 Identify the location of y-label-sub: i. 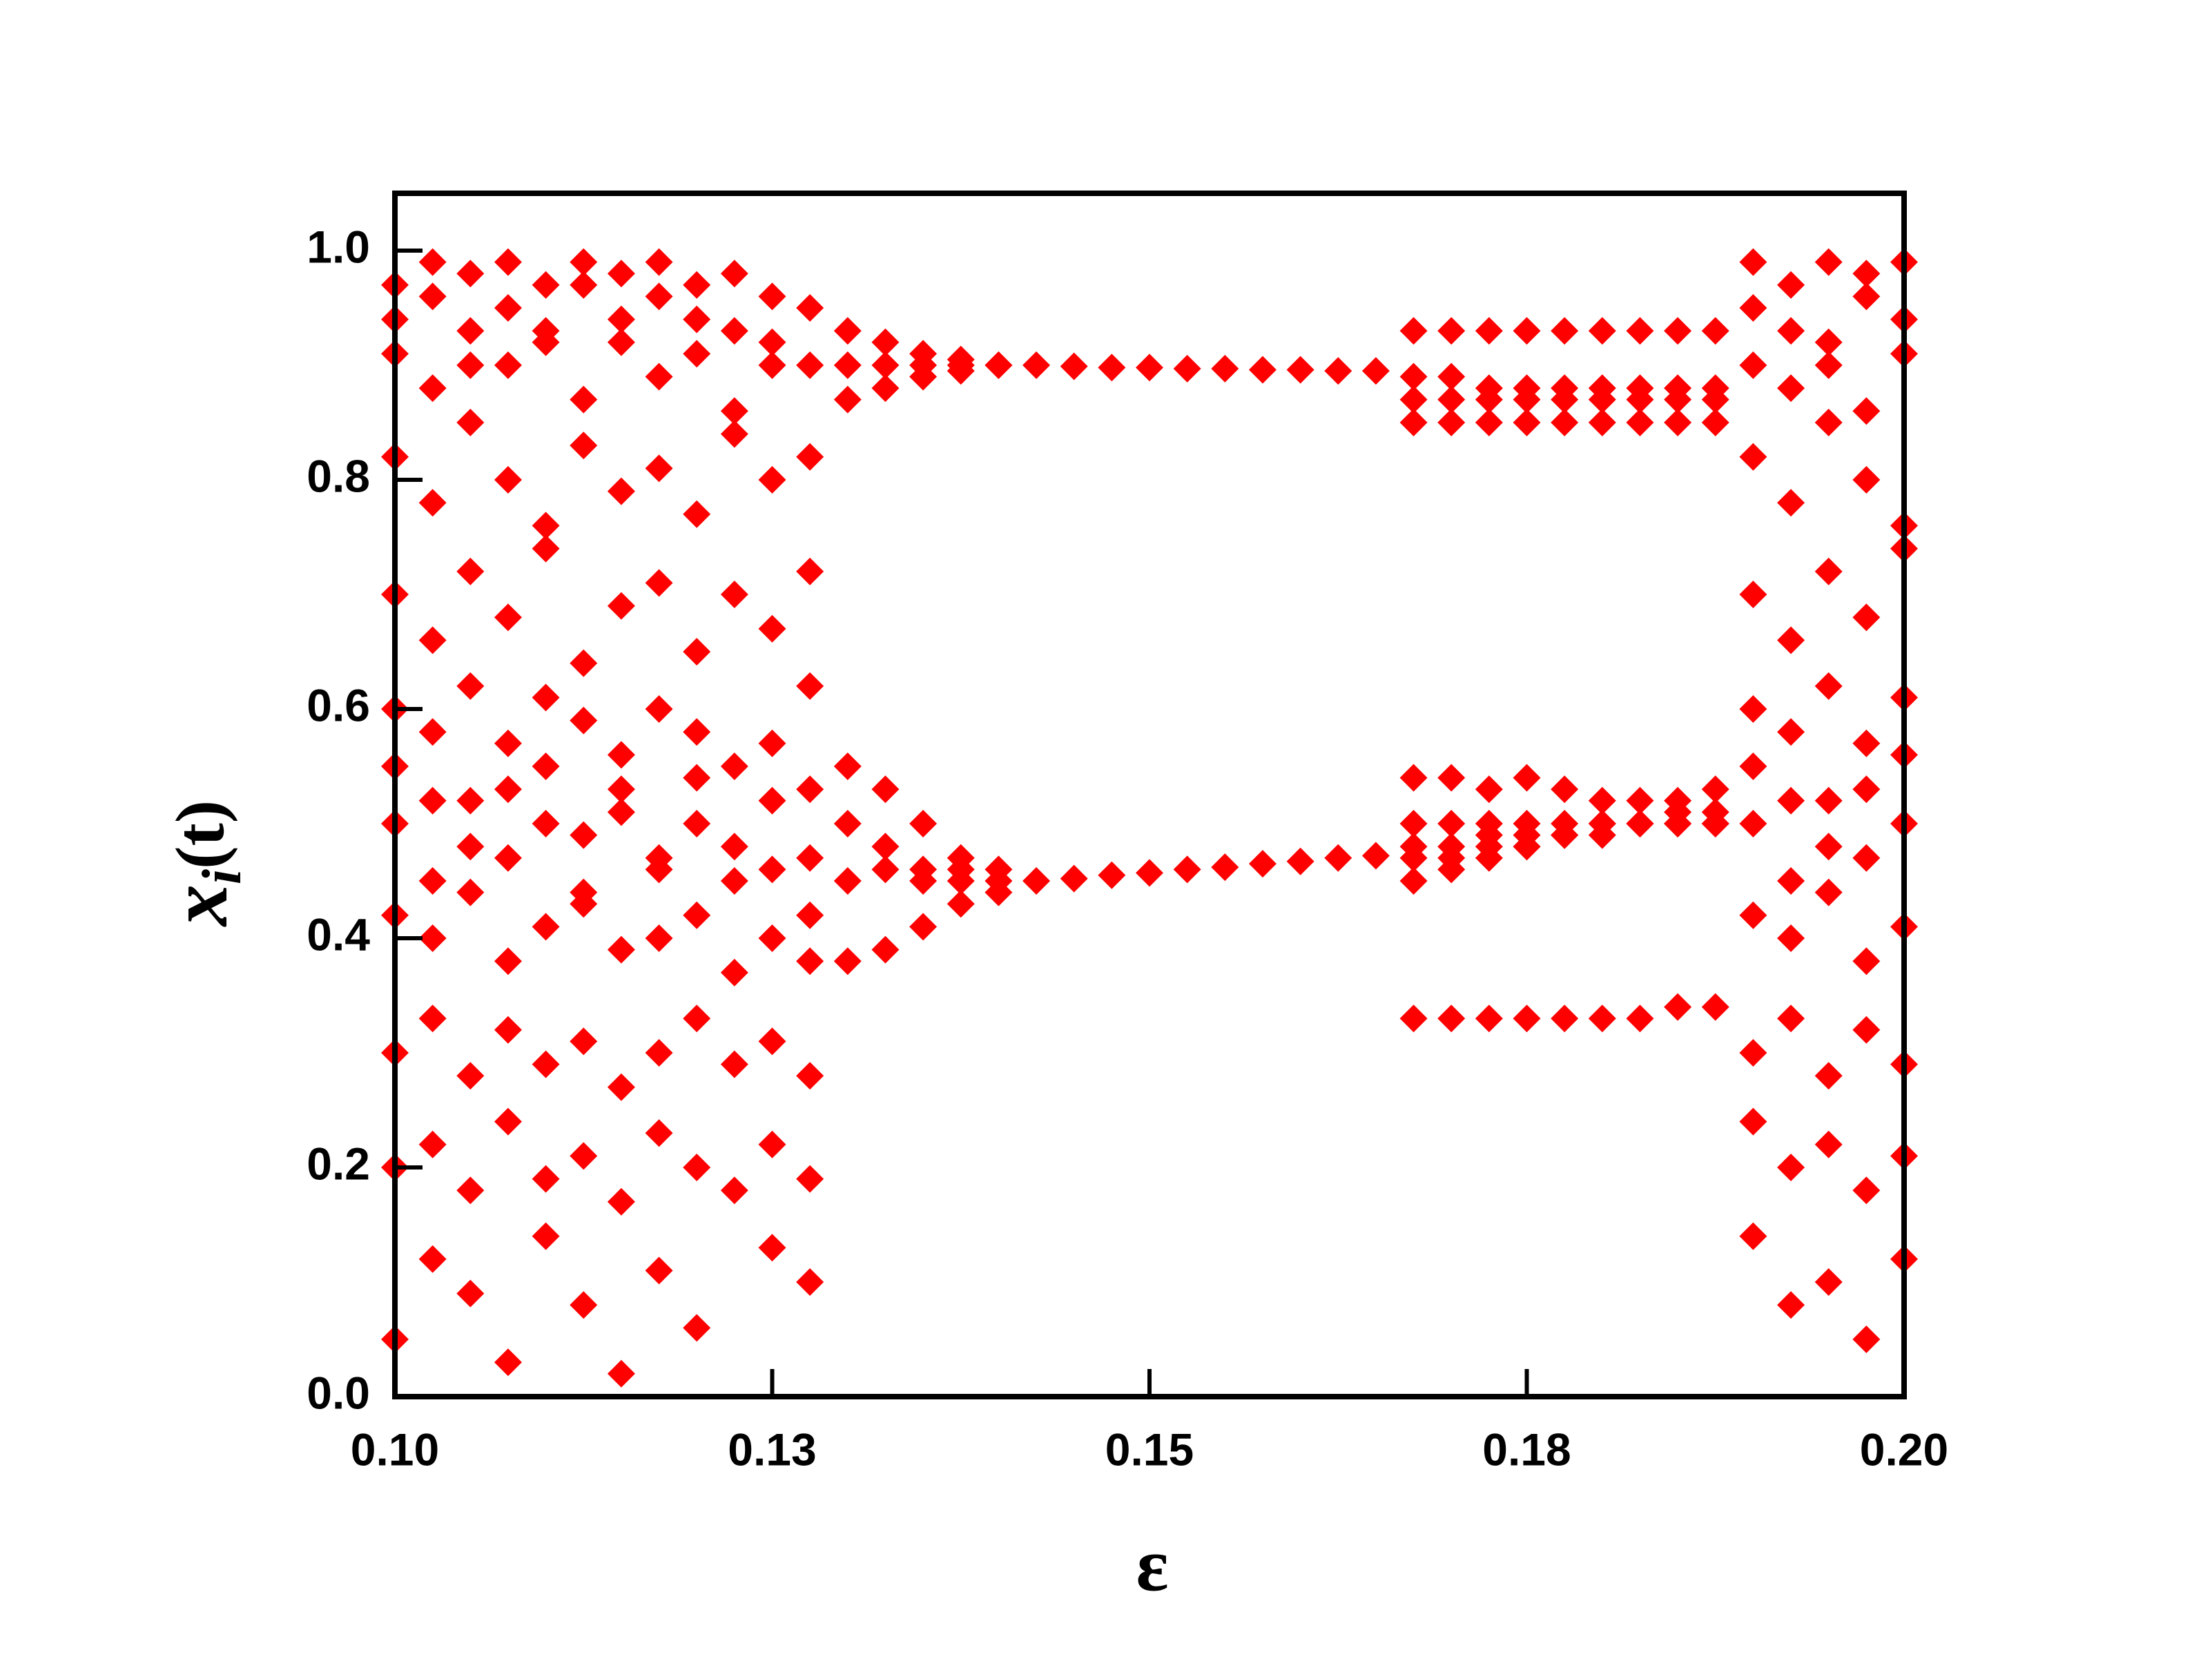
(222, 876).